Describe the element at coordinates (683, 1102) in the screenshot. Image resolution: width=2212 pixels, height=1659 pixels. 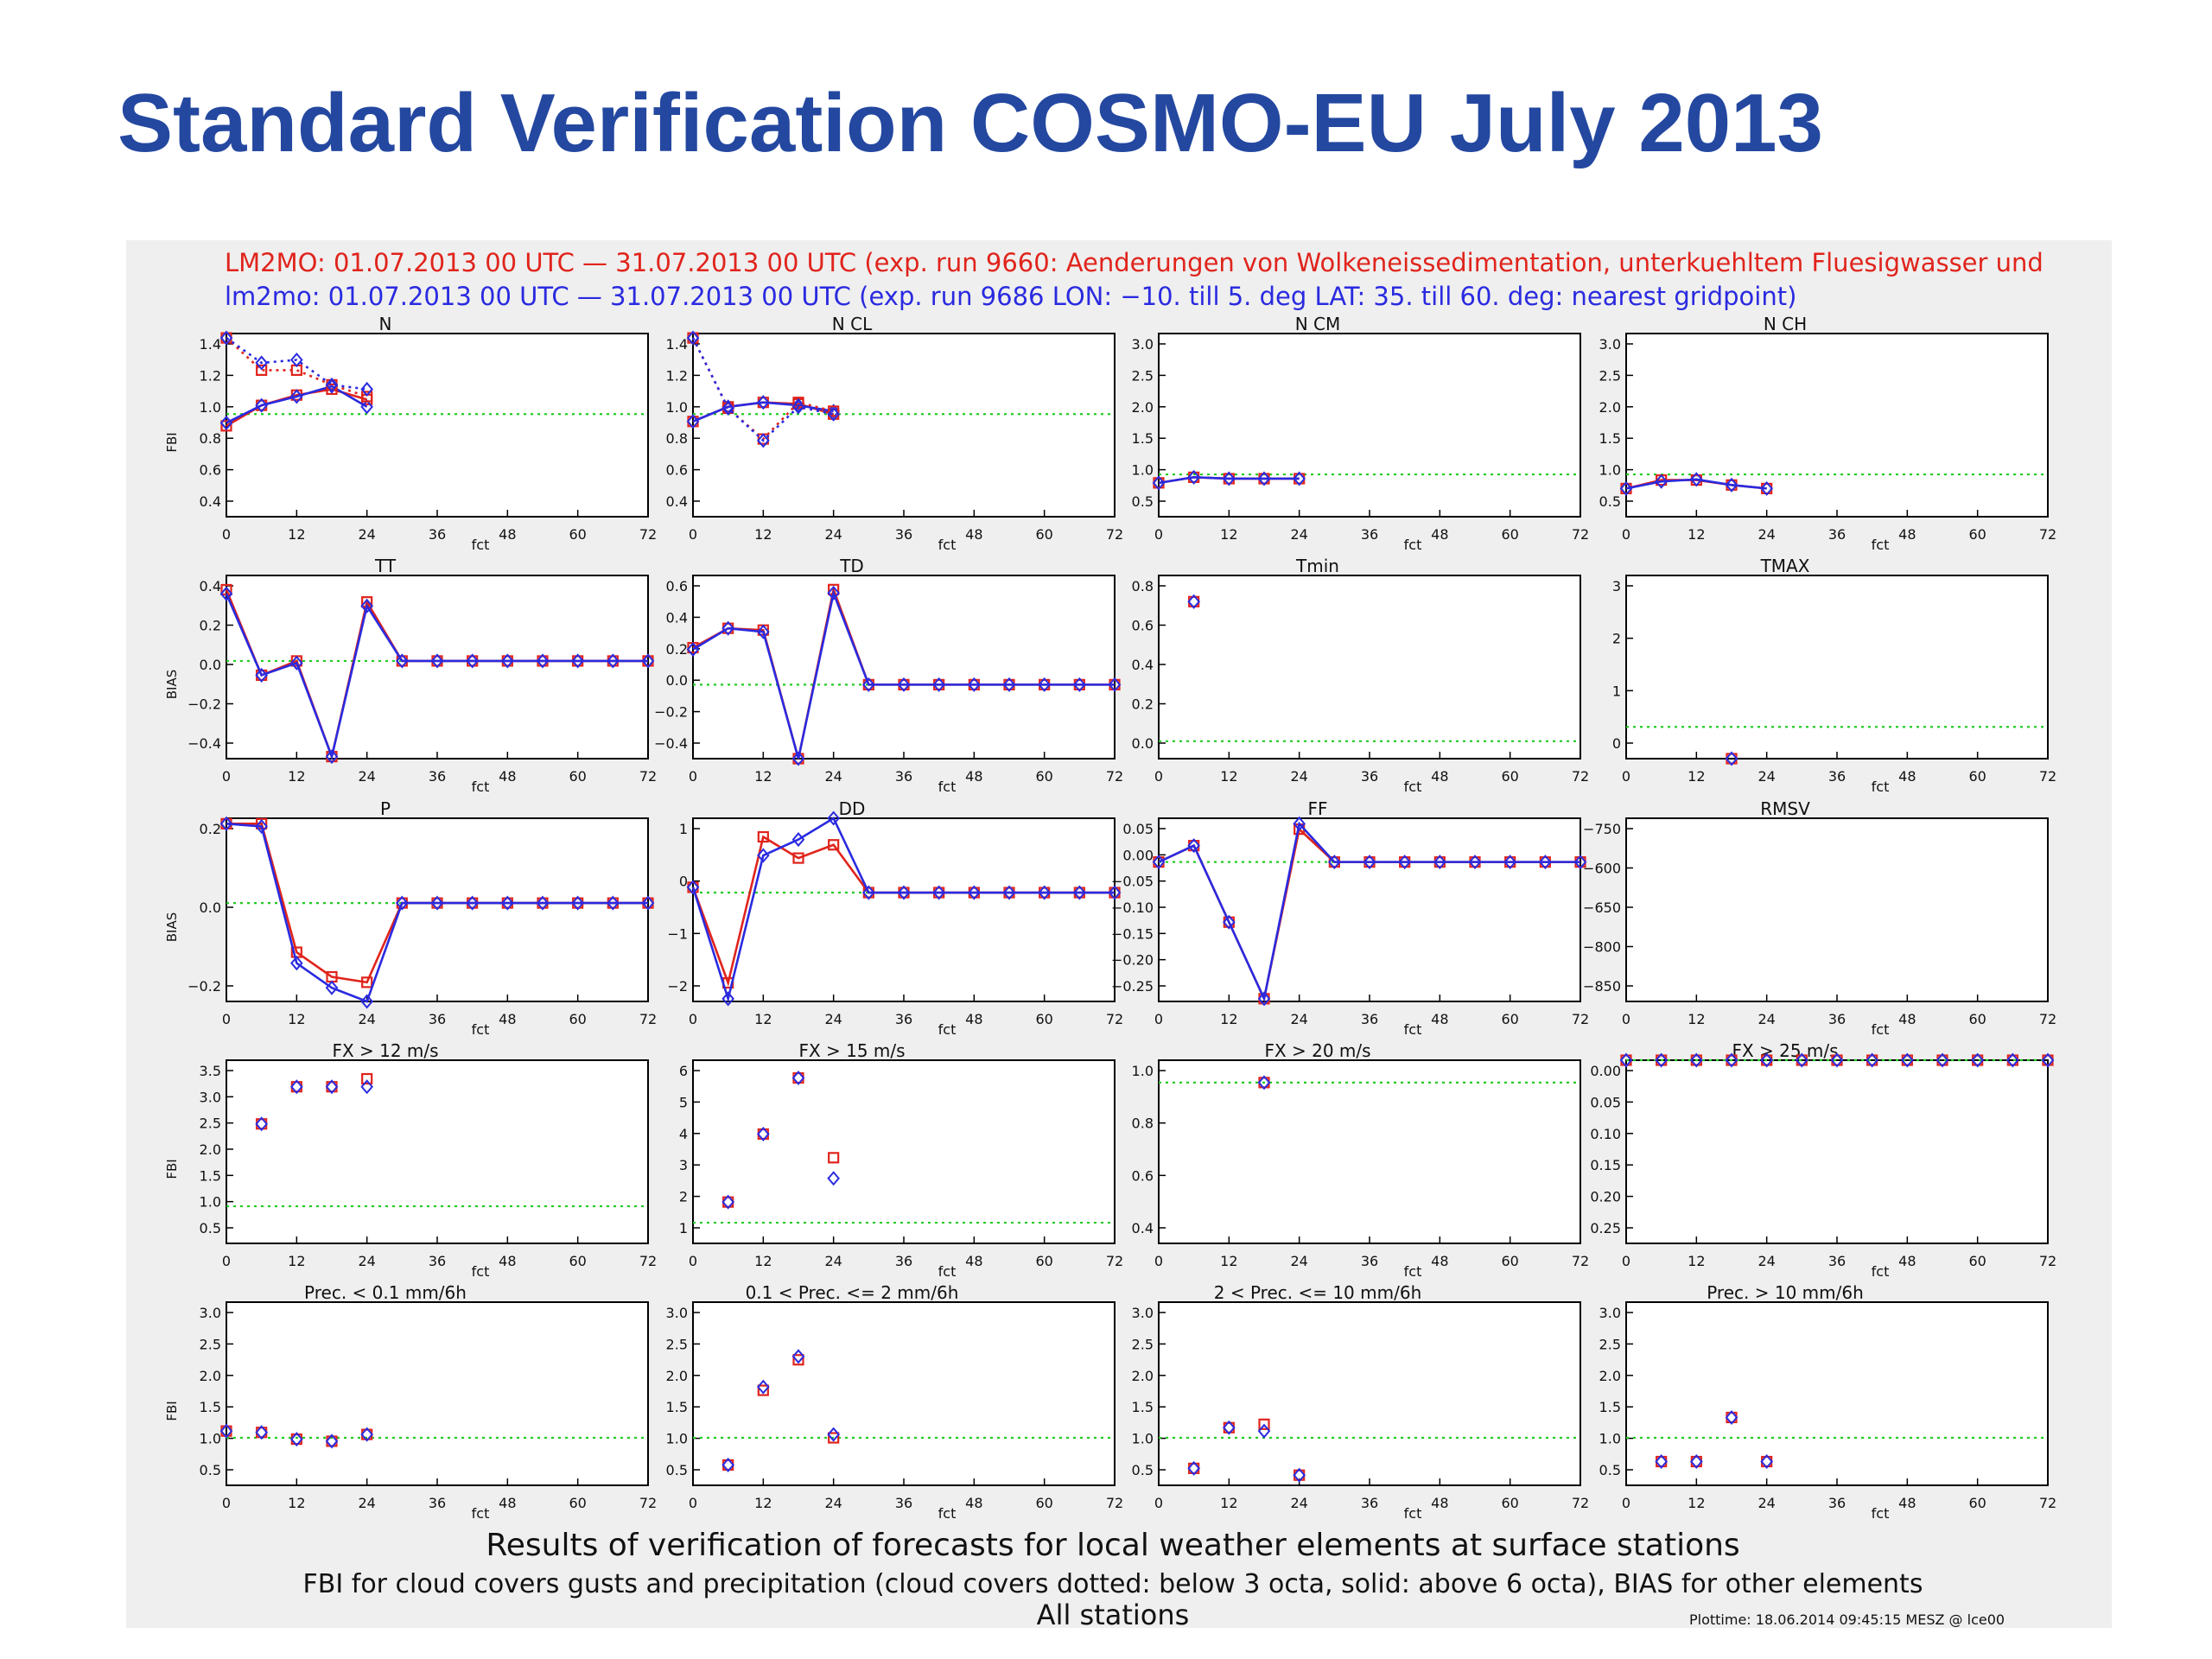
I see `y-tick-label: 5` at that location.